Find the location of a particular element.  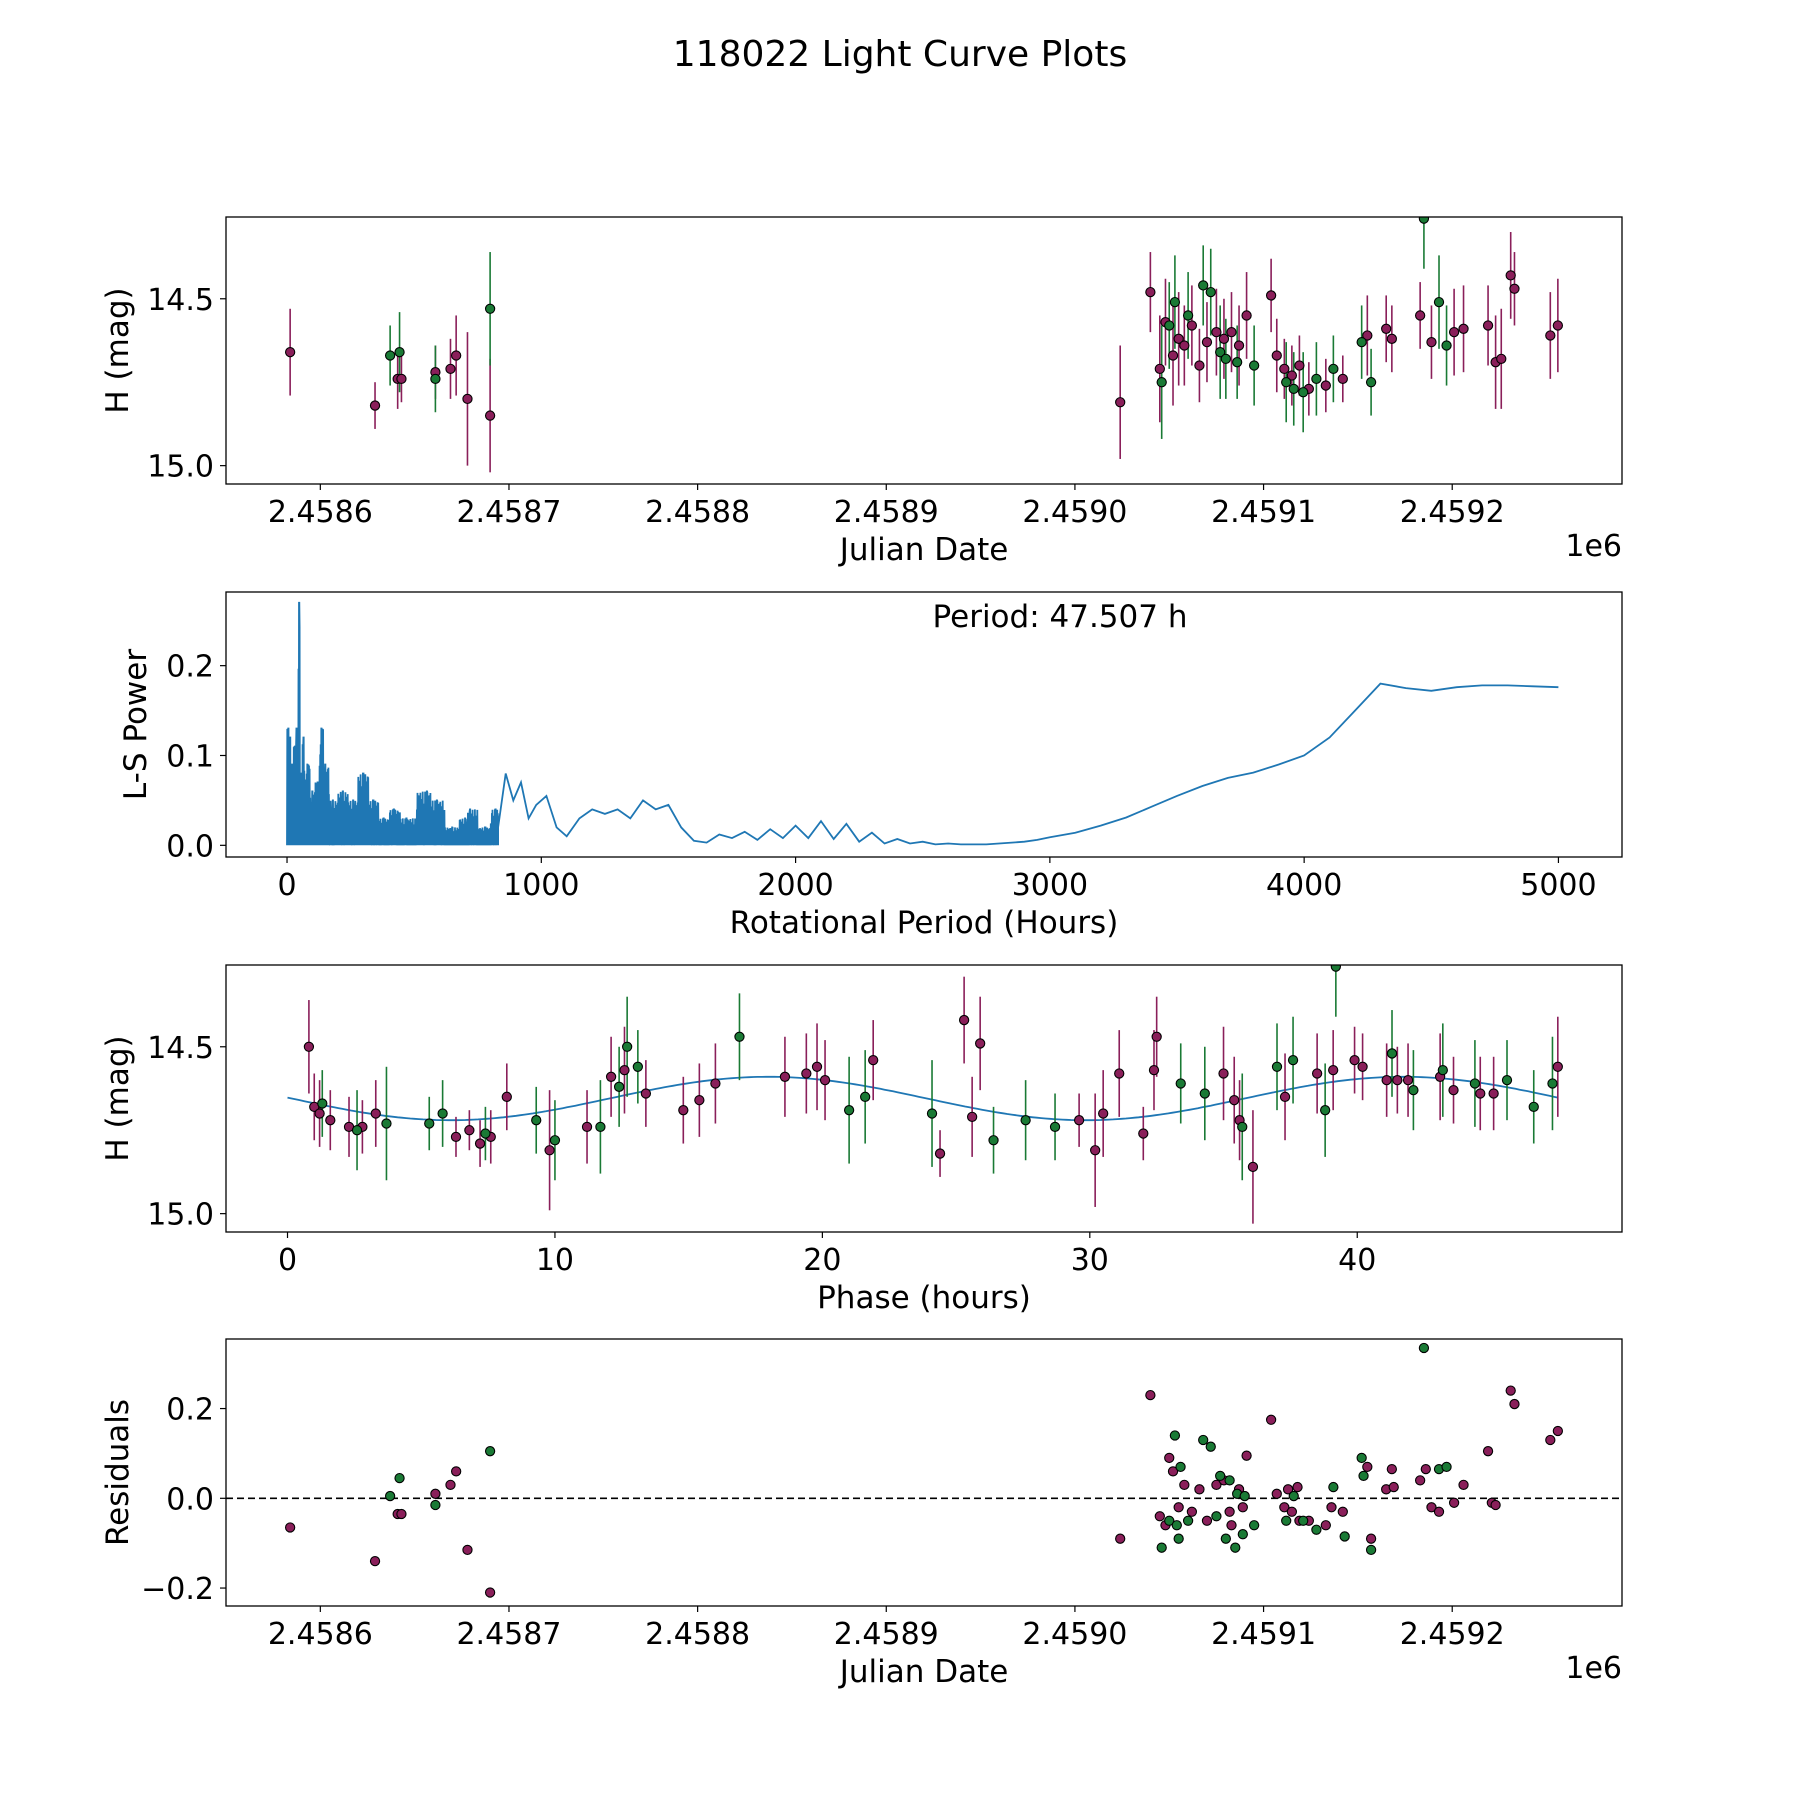

period-annotation: Period: 47.507 h is located at coordinates (1060, 617).